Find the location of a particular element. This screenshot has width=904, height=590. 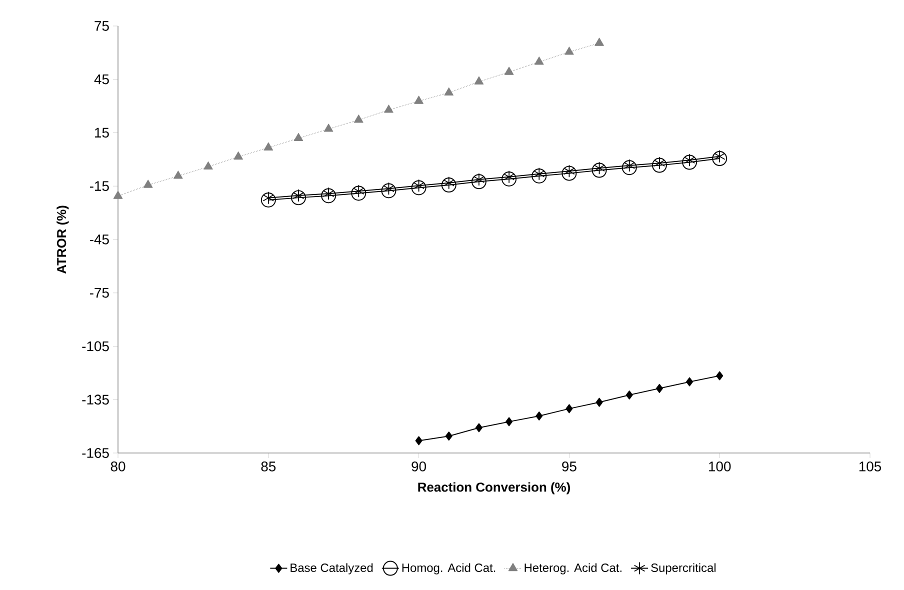

y-tick-label: -135 is located at coordinates (95, 399).